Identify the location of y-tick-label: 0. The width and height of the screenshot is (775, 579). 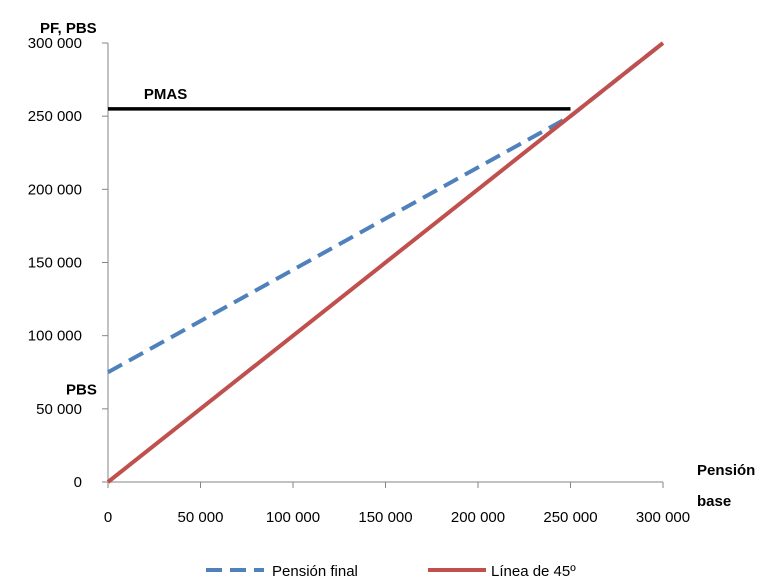
(78, 482).